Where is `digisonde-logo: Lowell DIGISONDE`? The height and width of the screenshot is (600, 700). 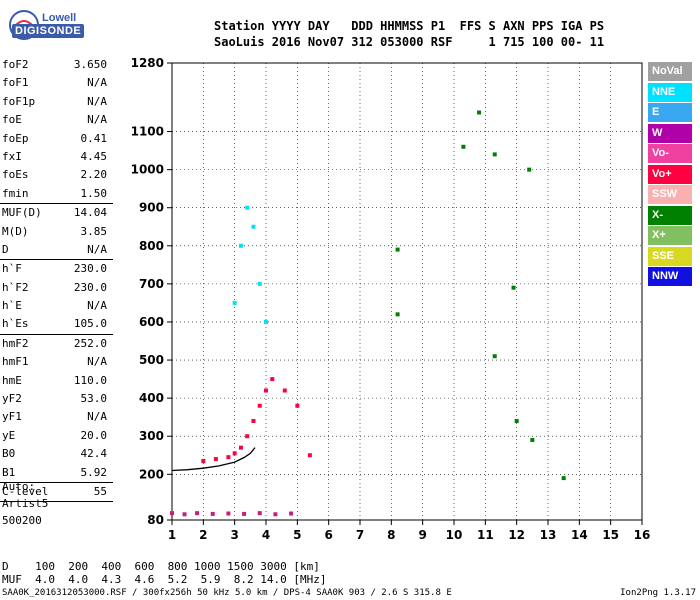
digisonde-logo: Lowell DIGISONDE is located at coordinates (49, 25).